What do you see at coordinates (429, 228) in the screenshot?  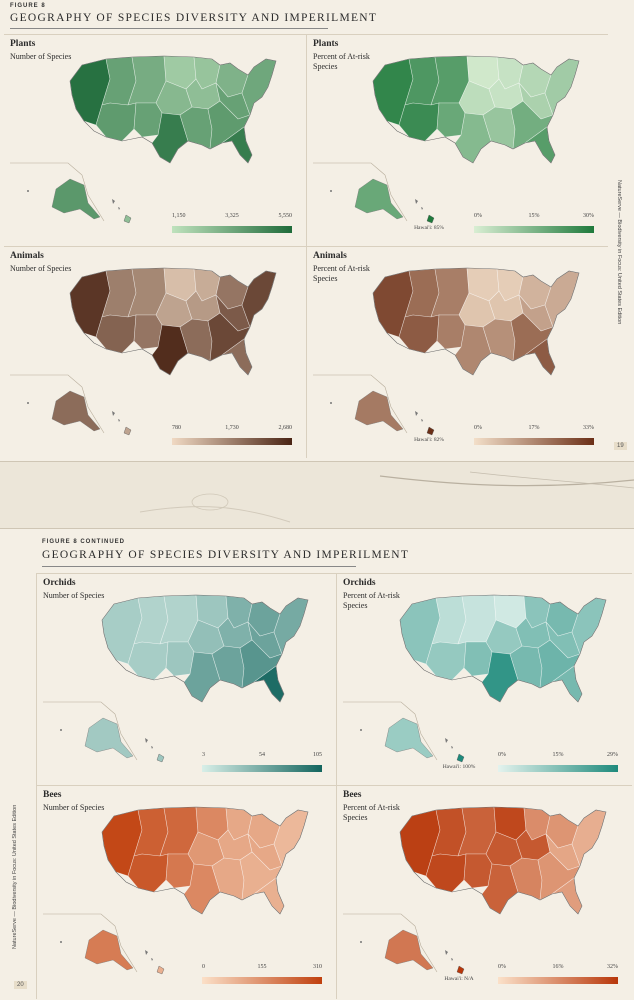 I see `hawaii-note: Hawai'i: 85%` at bounding box center [429, 228].